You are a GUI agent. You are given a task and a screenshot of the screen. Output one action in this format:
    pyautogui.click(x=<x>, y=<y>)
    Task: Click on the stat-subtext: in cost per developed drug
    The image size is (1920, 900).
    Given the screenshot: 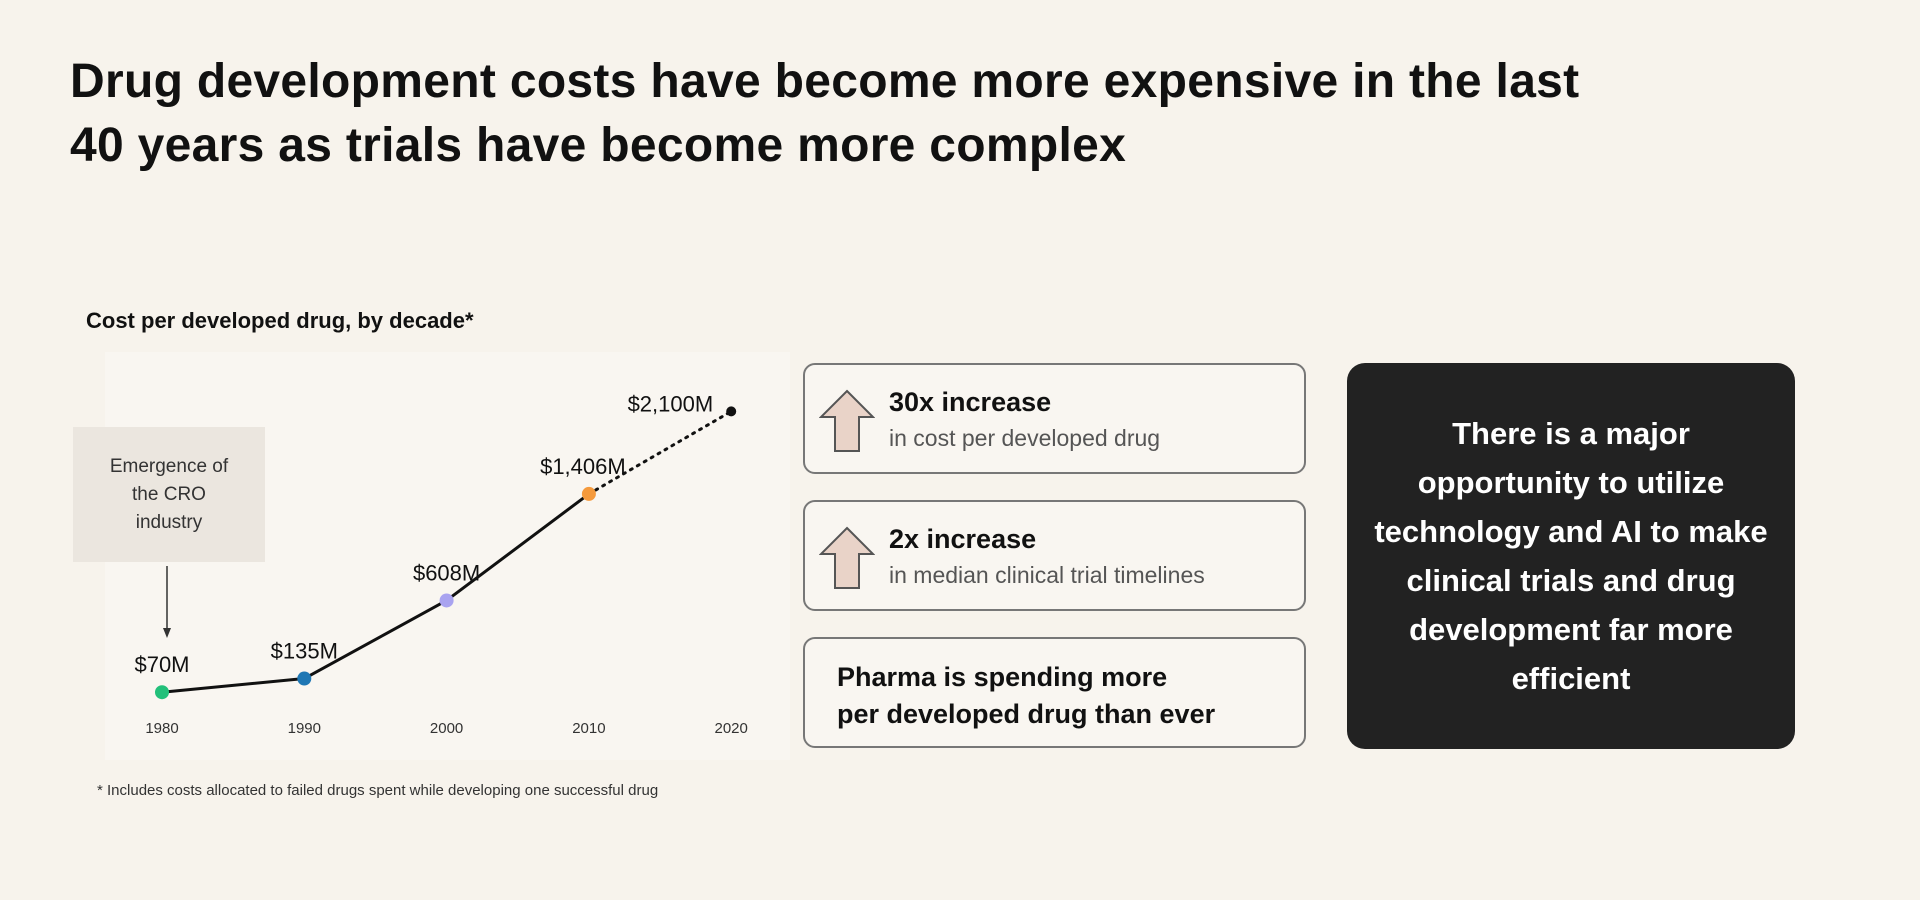 What is the action you would take?
    pyautogui.click(x=1025, y=438)
    